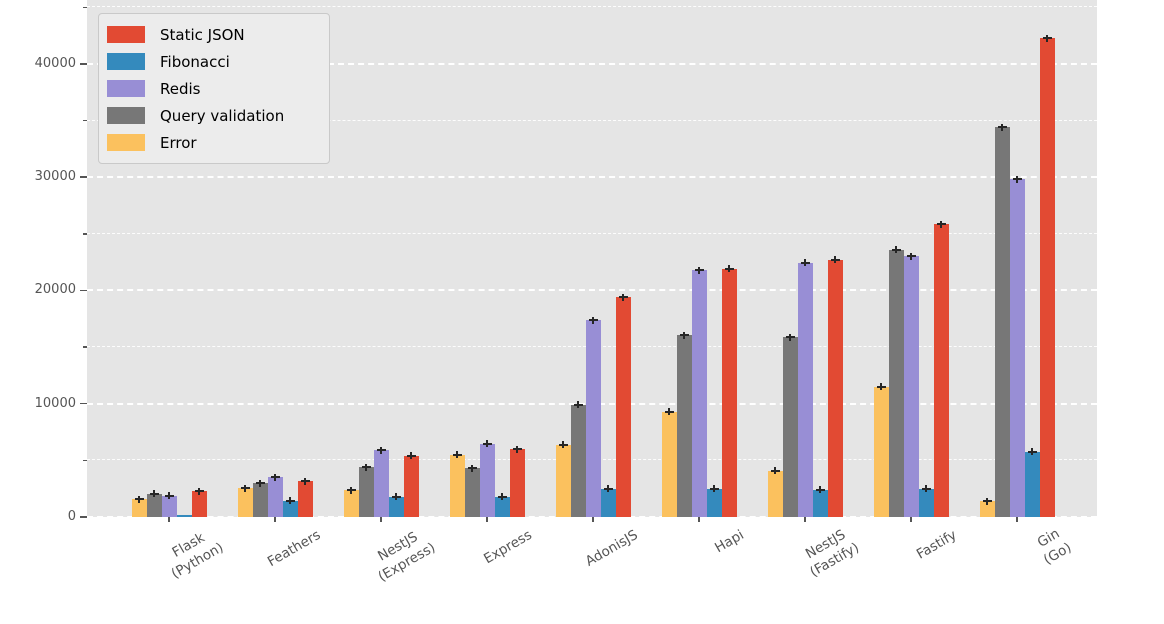 Image resolution: width=1164 pixels, height=624 pixels. I want to click on legend-label: Error, so click(178, 142).